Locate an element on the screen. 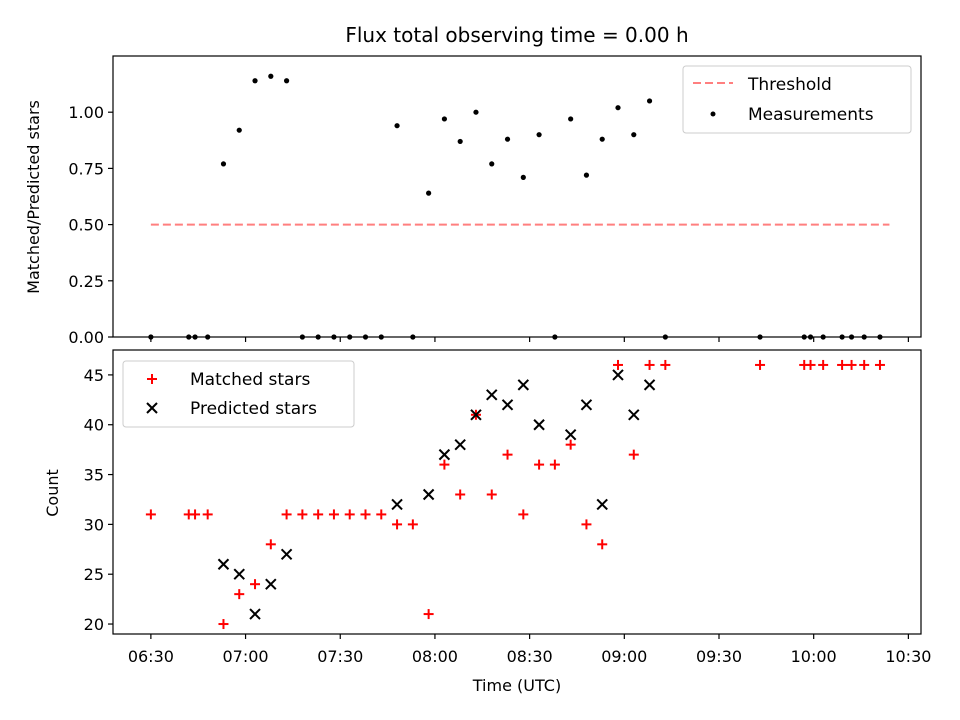 The height and width of the screenshot is (720, 960). legend-measurements-swatch is located at coordinates (713, 114).